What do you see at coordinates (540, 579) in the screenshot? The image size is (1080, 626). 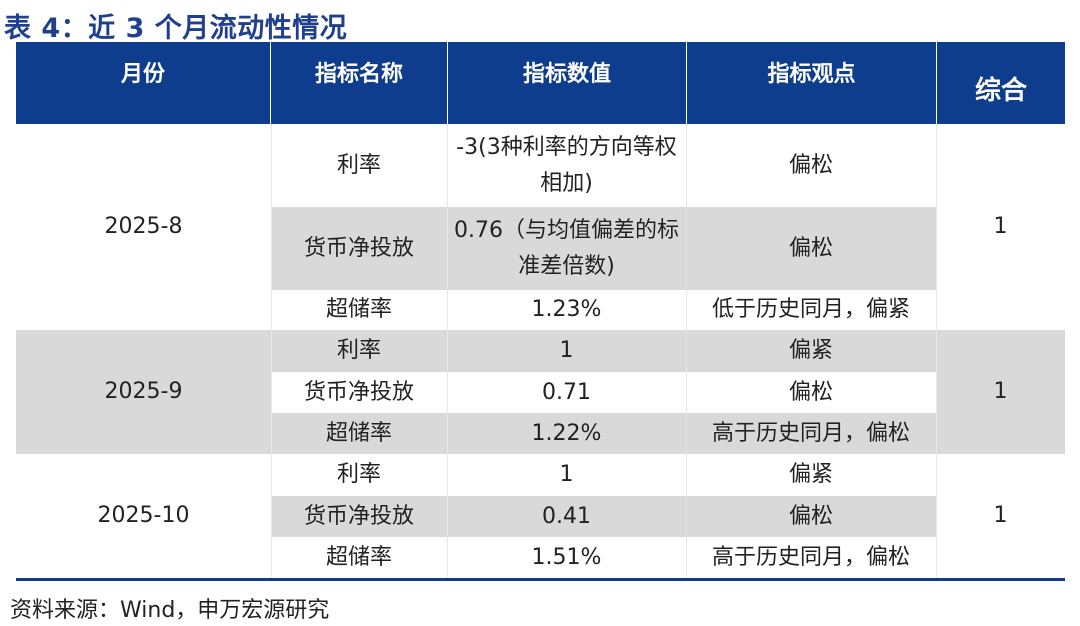 I see `table-bottom-rule` at bounding box center [540, 579].